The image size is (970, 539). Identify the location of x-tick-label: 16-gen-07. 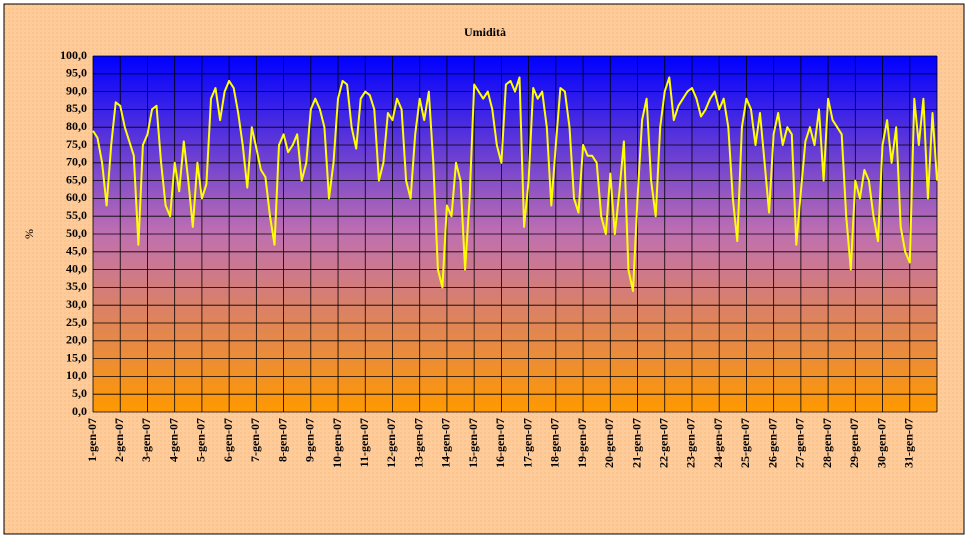
(500, 443).